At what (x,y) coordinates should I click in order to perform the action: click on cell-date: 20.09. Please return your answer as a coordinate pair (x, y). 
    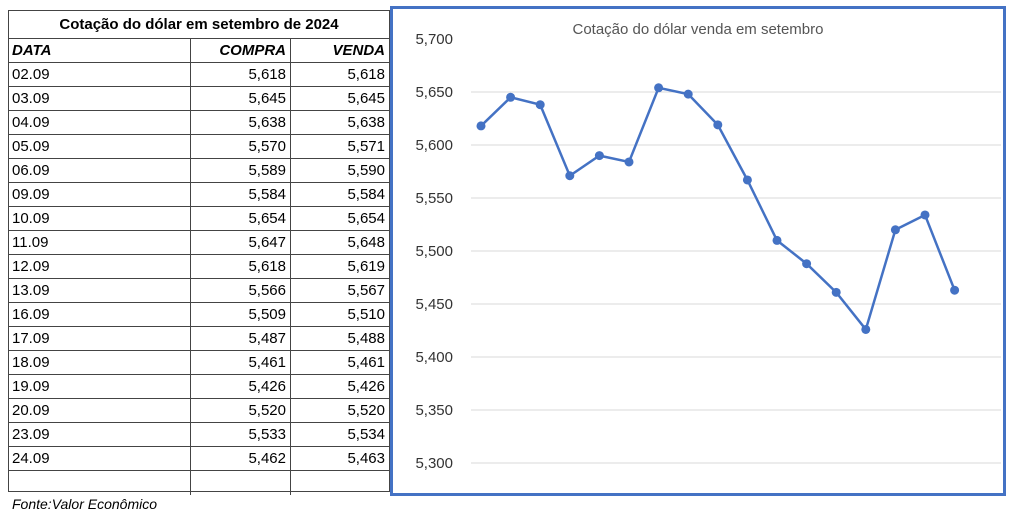
    Looking at the image, I should click on (100, 410).